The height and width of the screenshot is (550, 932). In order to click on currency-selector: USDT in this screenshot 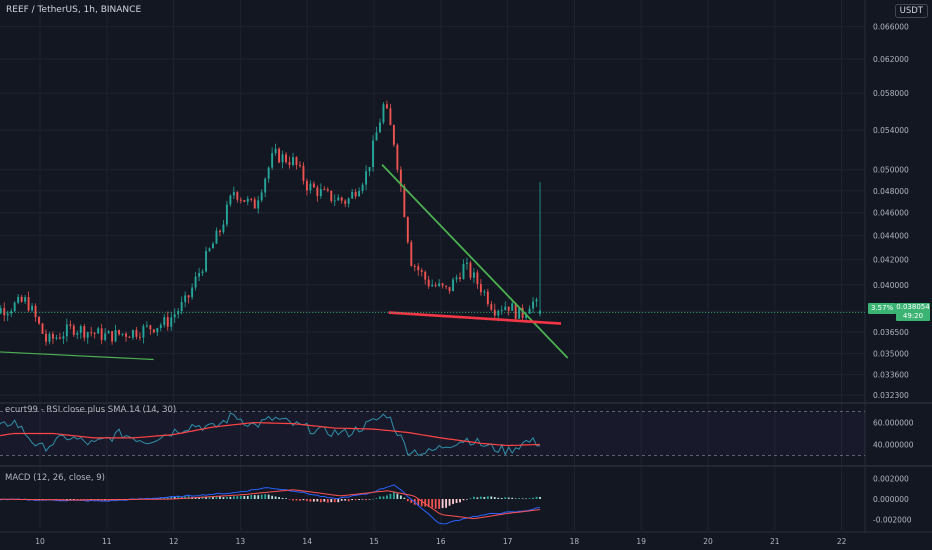, I will do `click(911, 11)`.